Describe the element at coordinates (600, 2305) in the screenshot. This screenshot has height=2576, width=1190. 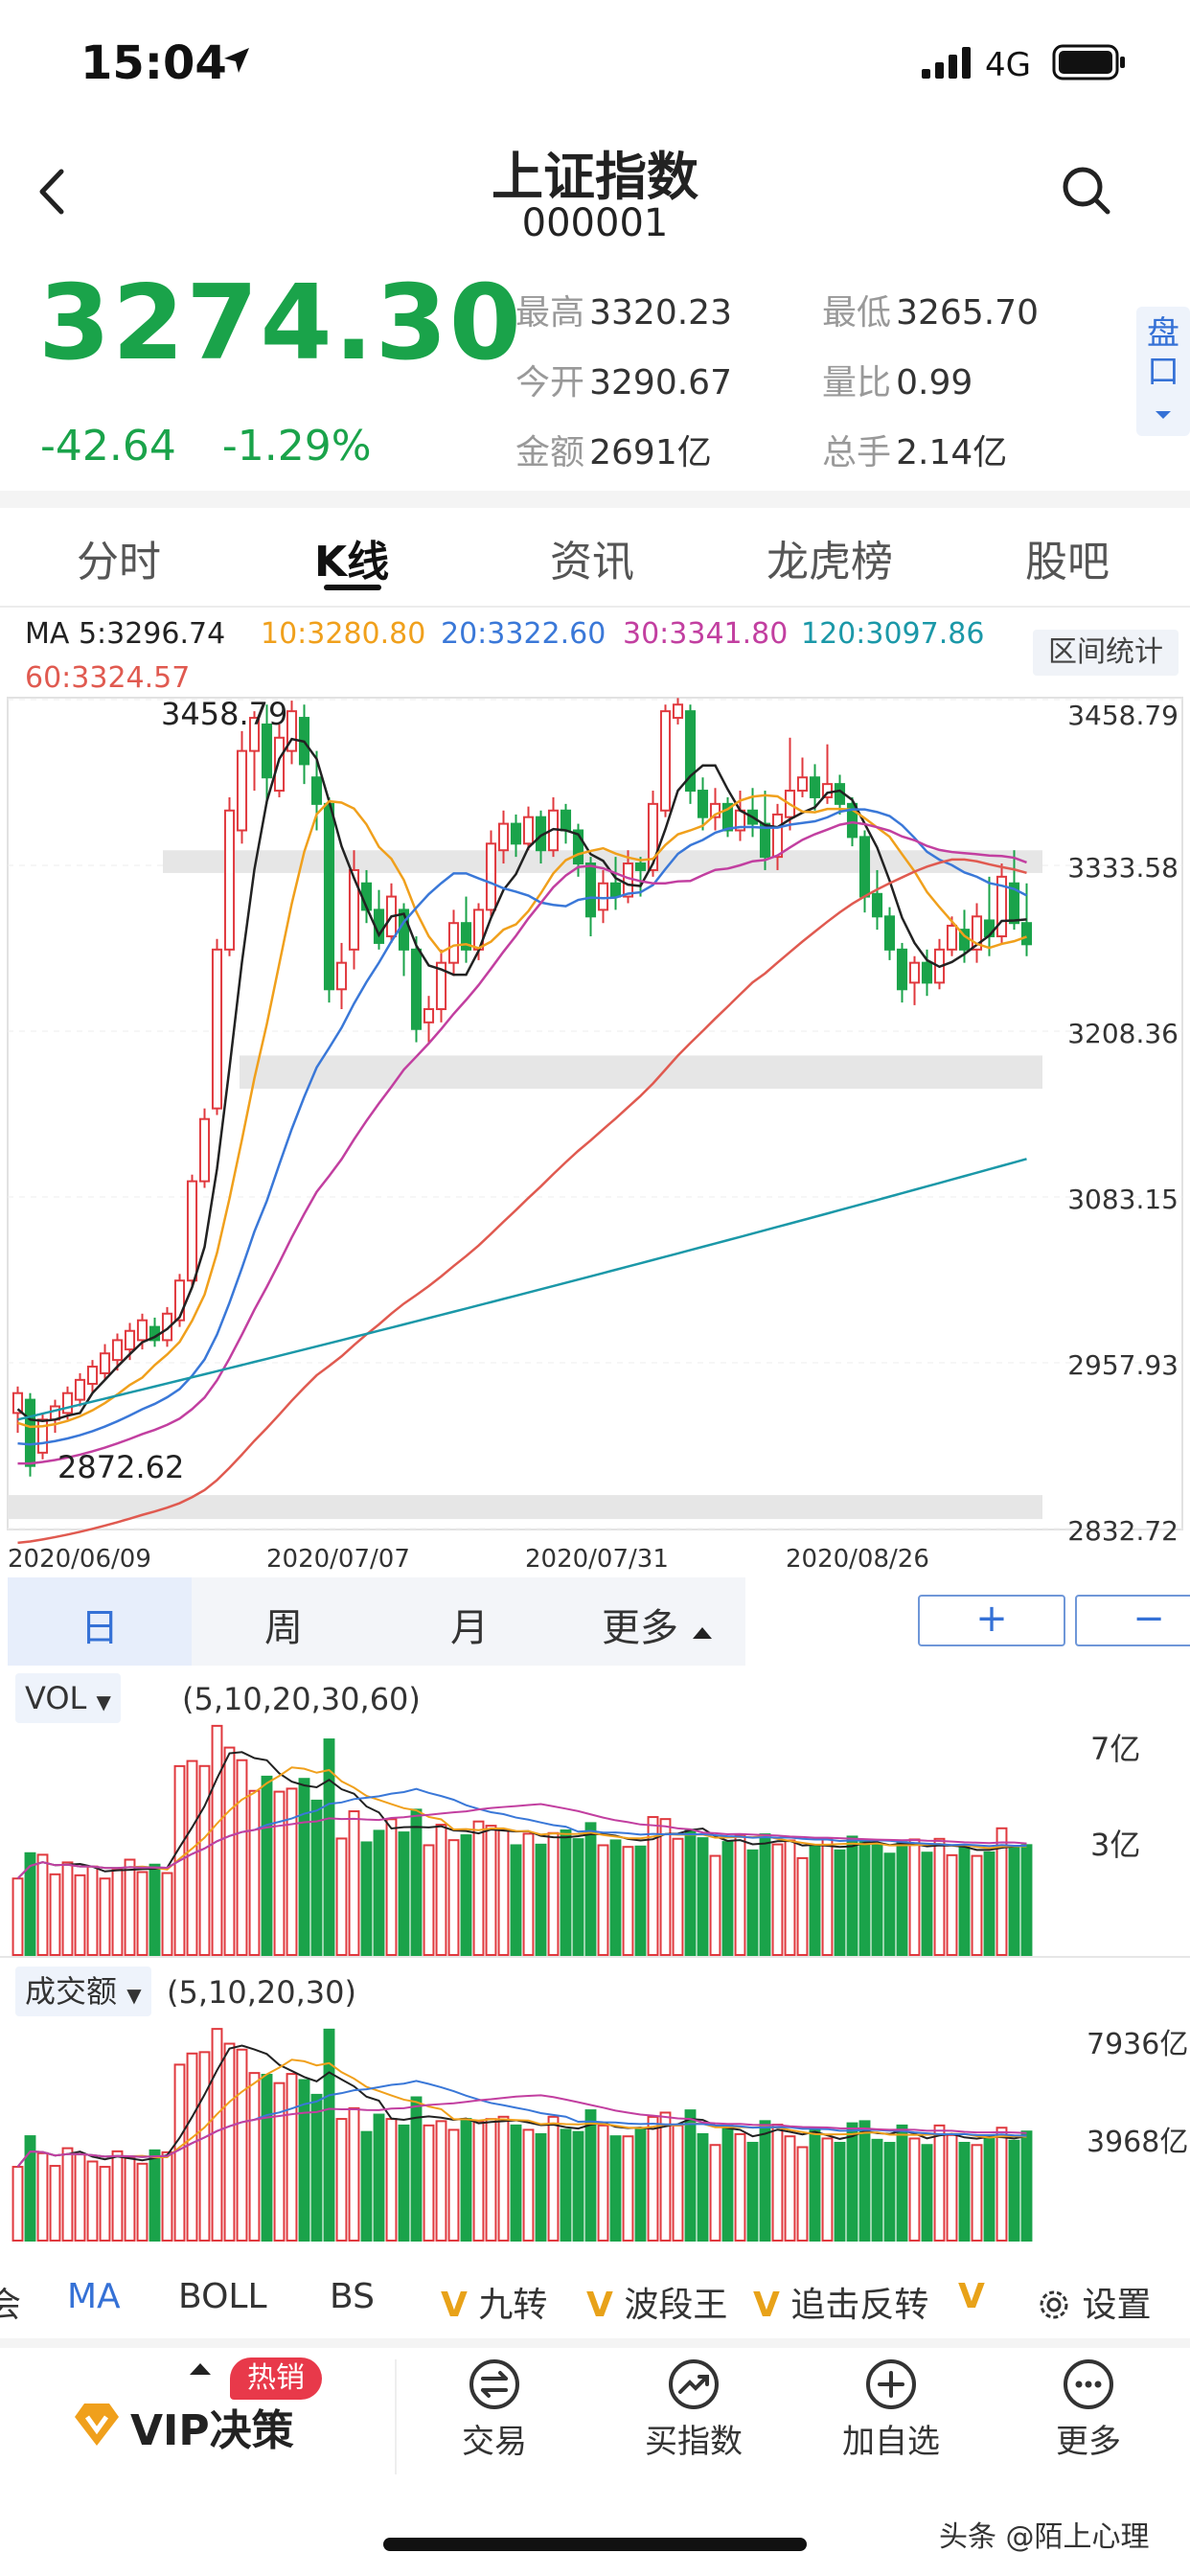
I see `vip-v-icon: V` at that location.